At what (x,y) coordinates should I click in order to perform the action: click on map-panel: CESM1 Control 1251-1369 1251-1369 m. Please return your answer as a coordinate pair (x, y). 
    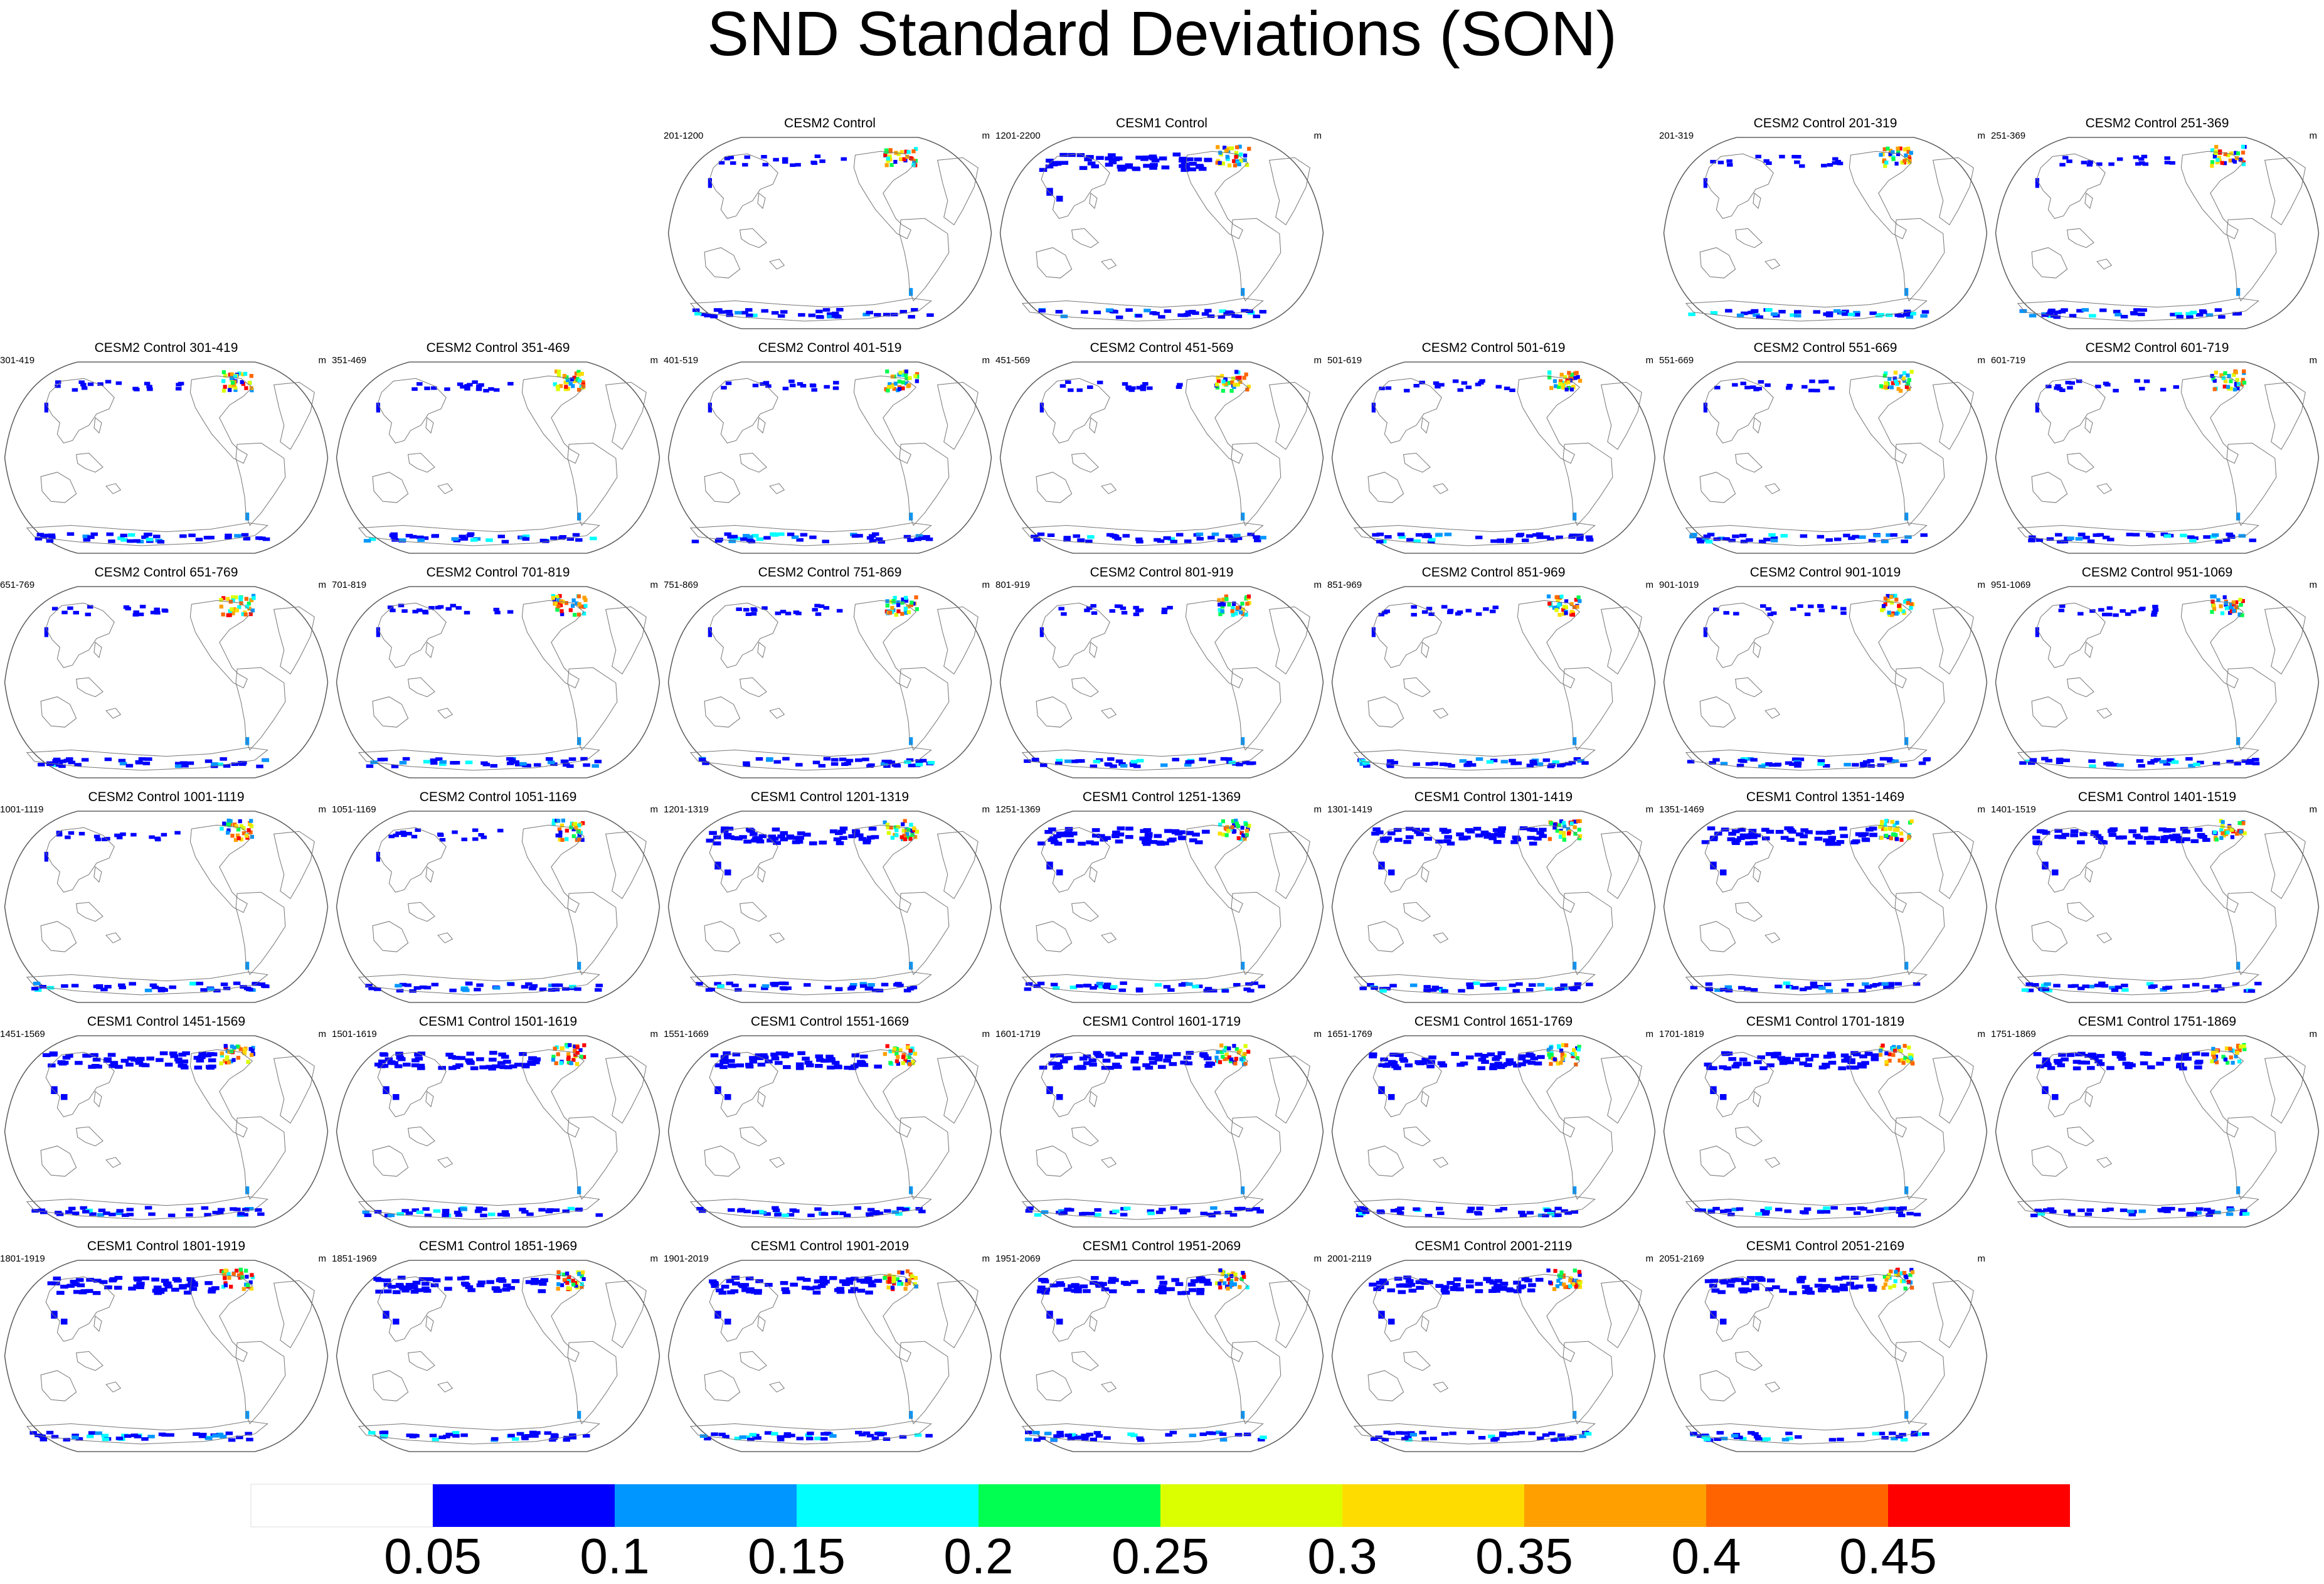
    Looking at the image, I should click on (1161, 897).